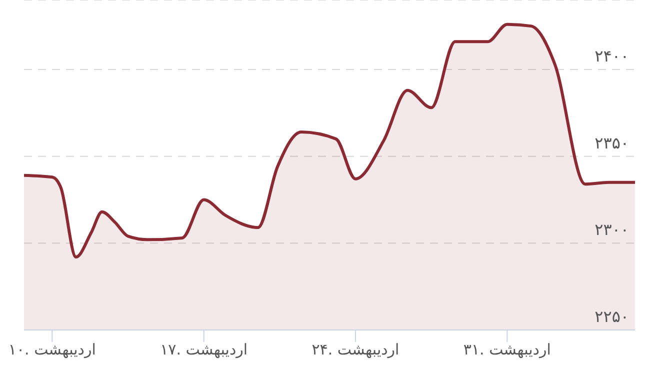 The width and height of the screenshot is (647, 384). I want to click on y-tick-label: ۲۴۰۰, so click(611, 56).